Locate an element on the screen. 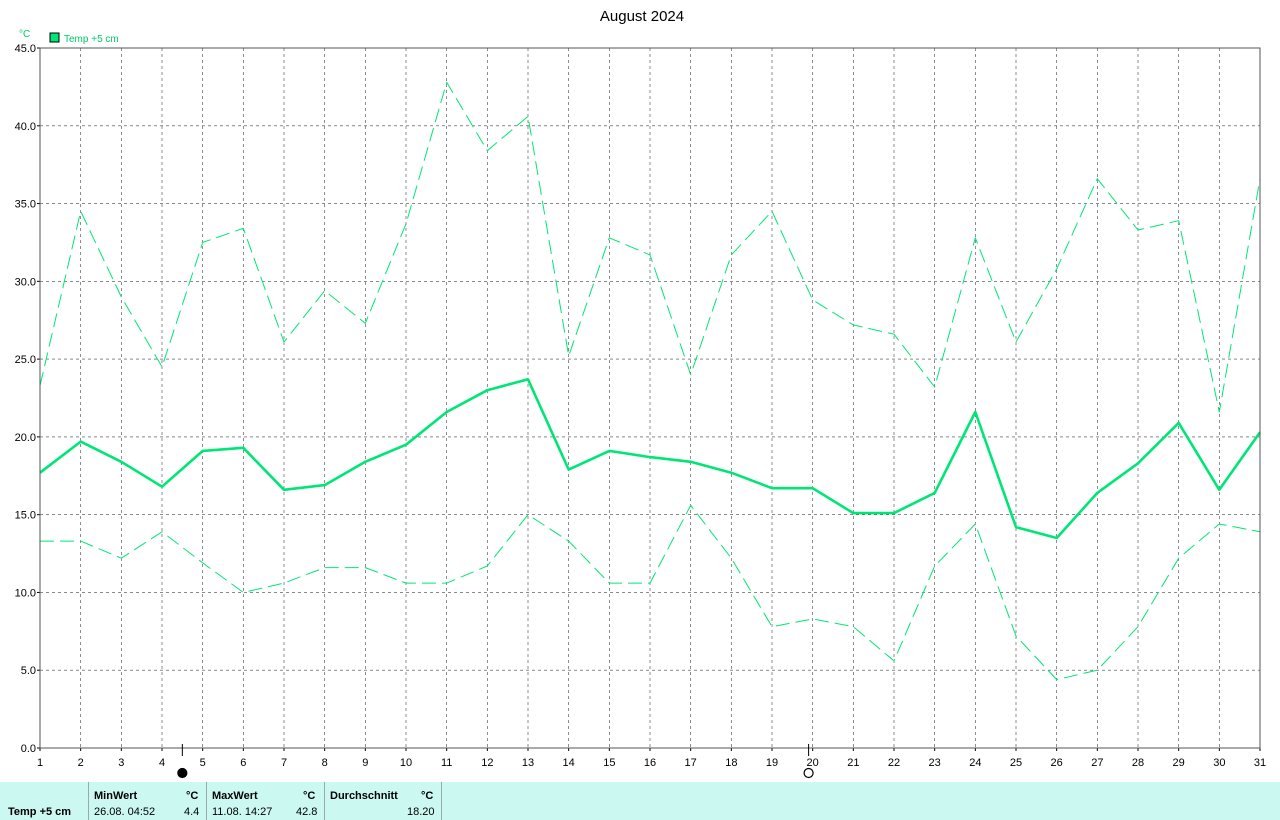 The width and height of the screenshot is (1280, 820). x-tick-label: 26 is located at coordinates (1057, 763).